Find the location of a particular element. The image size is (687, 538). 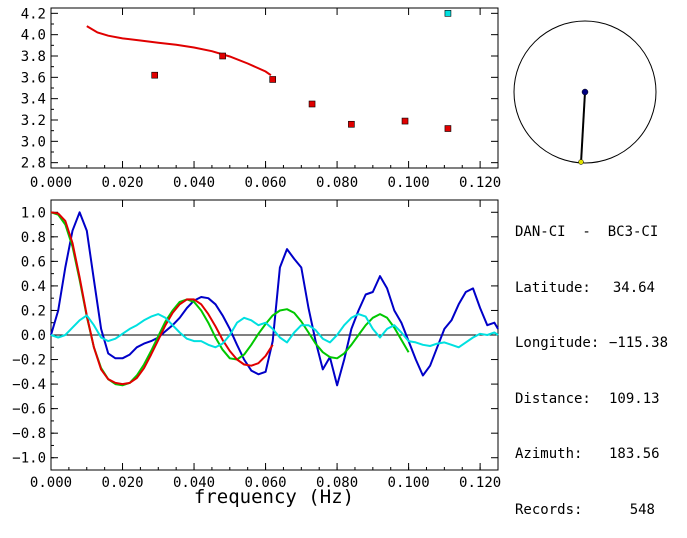

top-x-tick-label: 0.000 is located at coordinates (51, 183).